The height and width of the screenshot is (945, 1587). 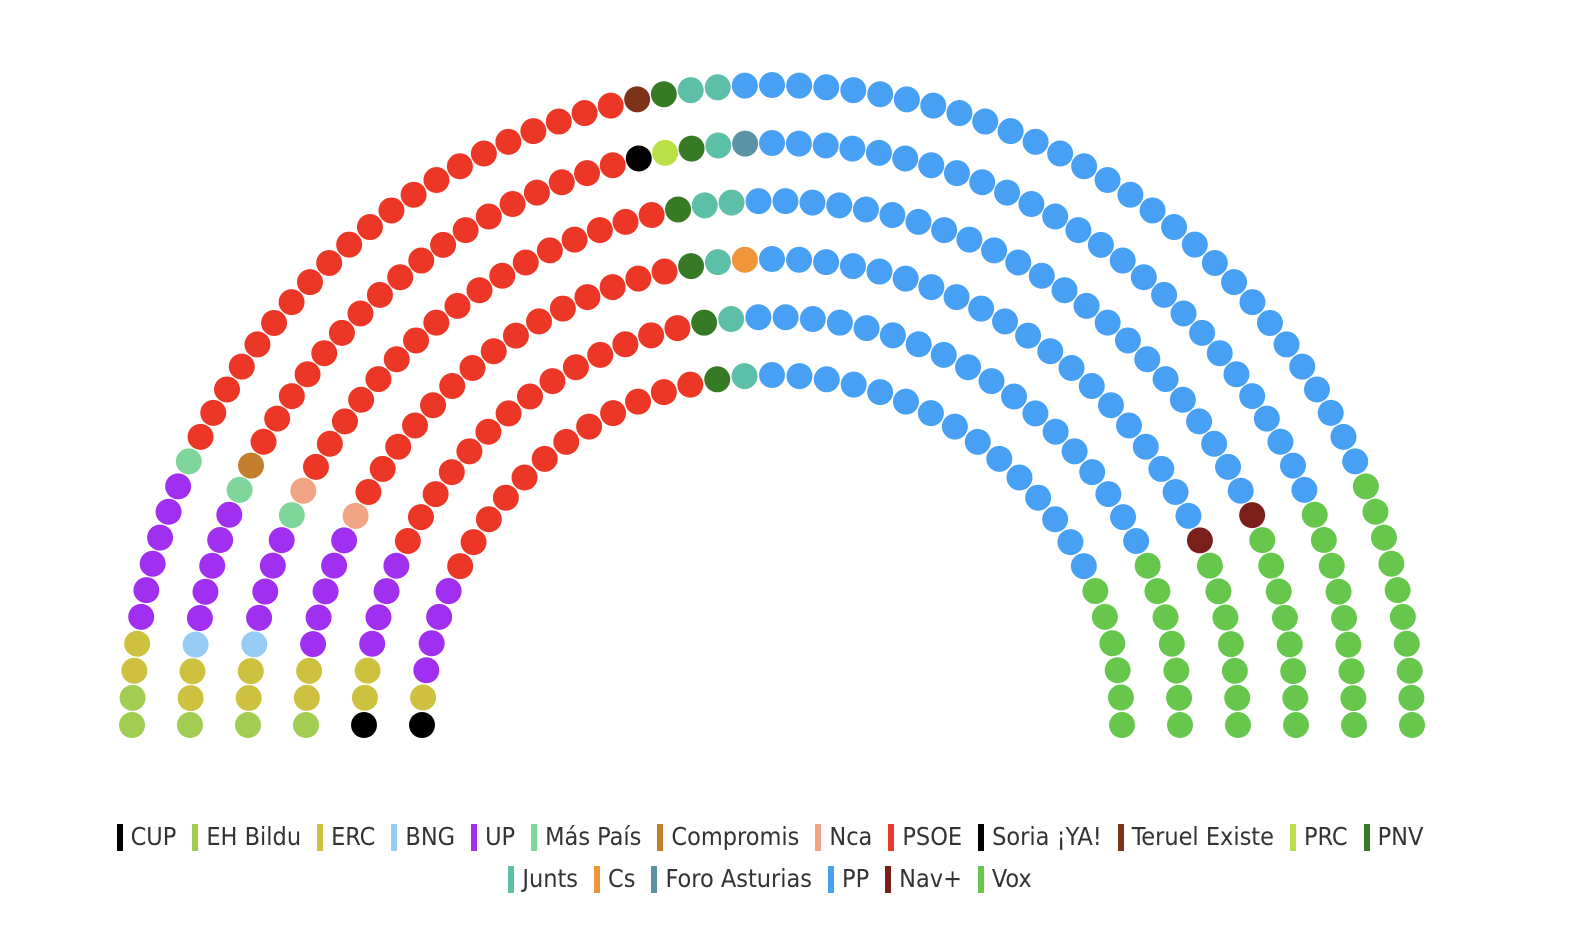 What do you see at coordinates (1195, 837) in the screenshot?
I see `legend-item: Teruel Existe` at bounding box center [1195, 837].